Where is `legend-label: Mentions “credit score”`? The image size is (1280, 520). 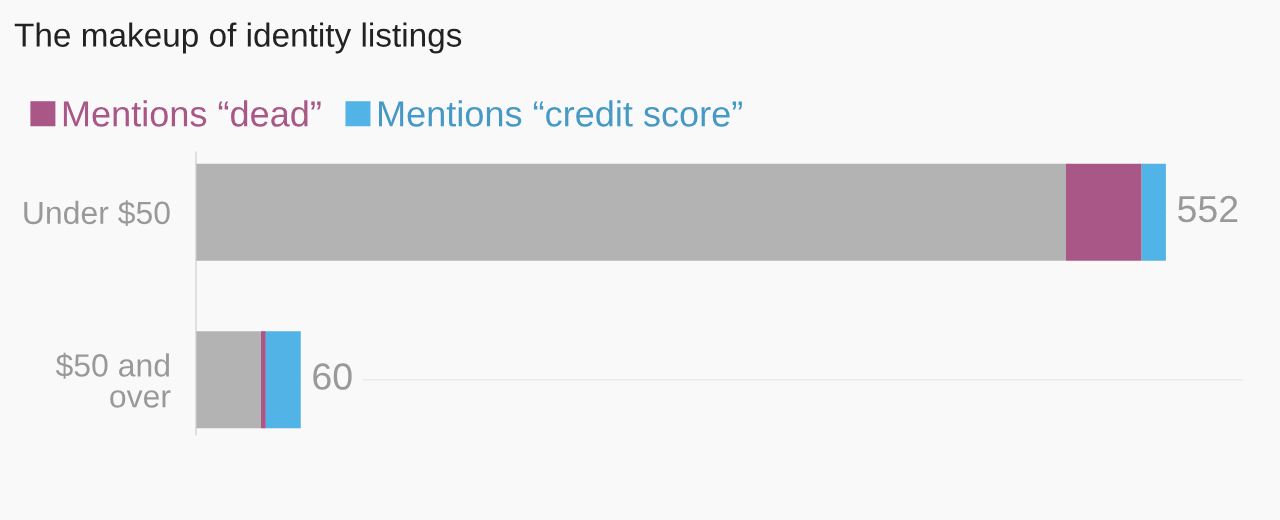 legend-label: Mentions “credit score” is located at coordinates (560, 113).